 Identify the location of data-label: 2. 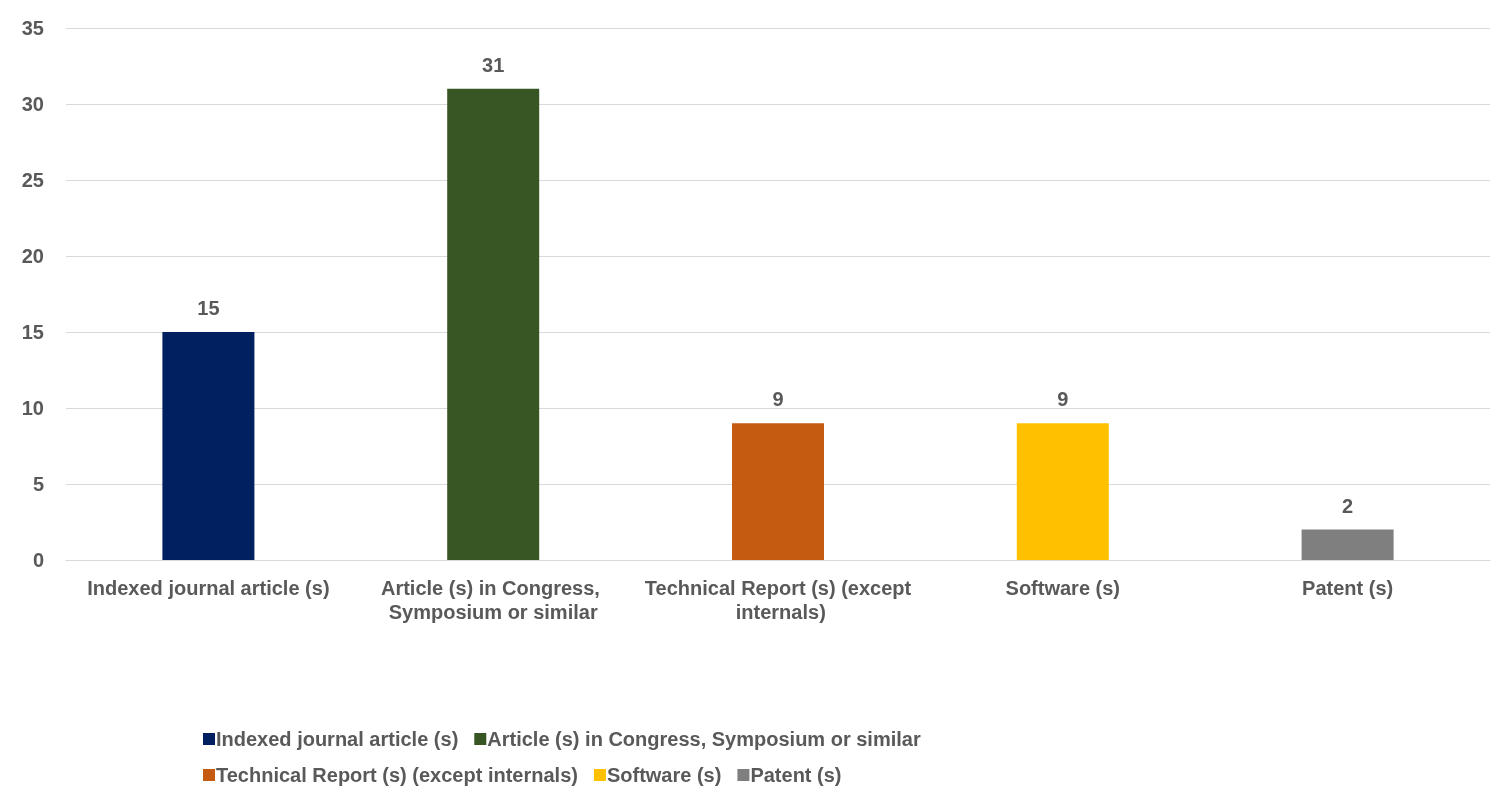
(1348, 505).